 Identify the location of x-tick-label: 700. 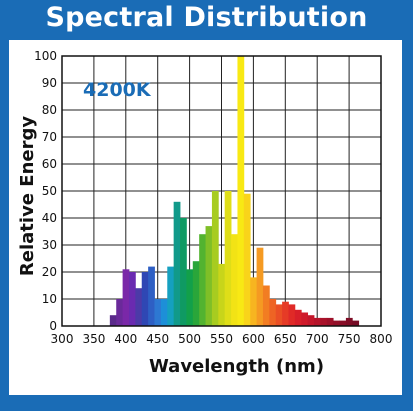
(317, 339).